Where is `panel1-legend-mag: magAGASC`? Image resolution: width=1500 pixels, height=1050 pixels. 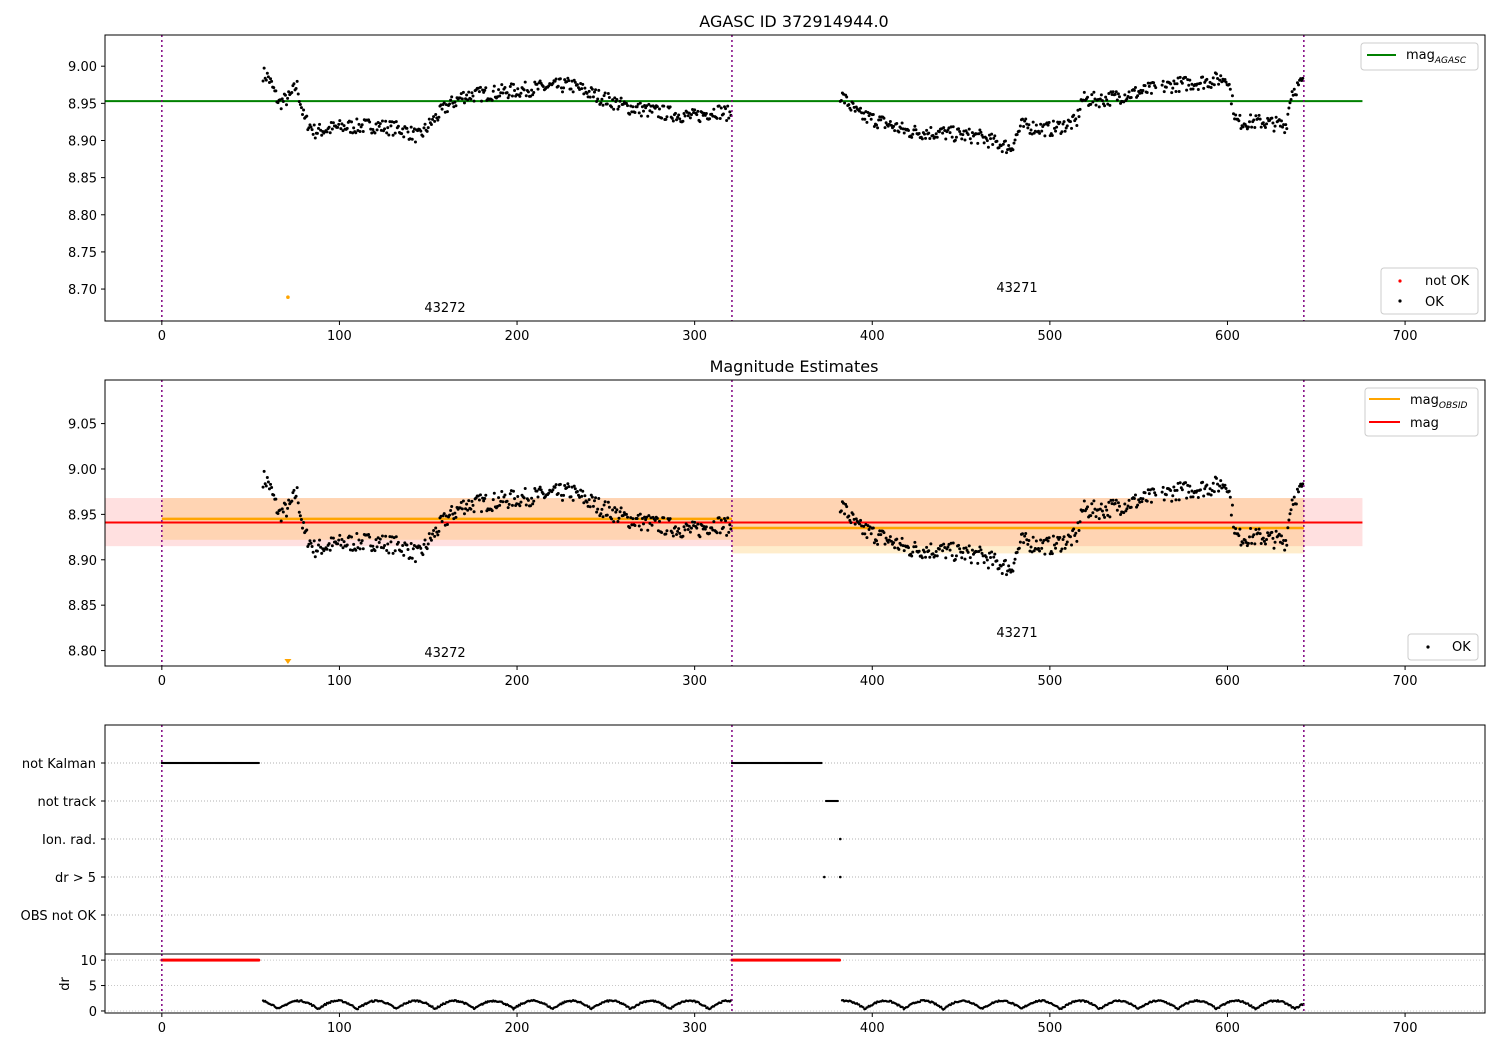
panel1-legend-mag: magAGASC is located at coordinates (1419, 56).